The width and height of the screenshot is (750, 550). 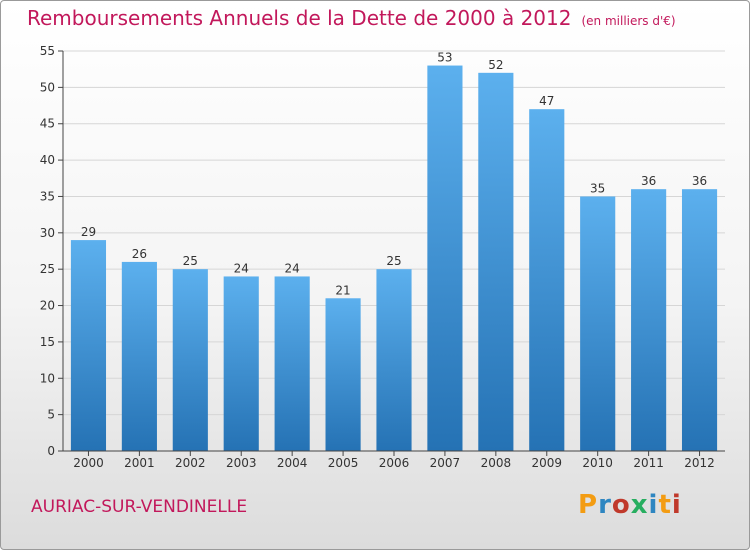 What do you see at coordinates (628, 21) in the screenshot?
I see `unit-label: (en milliers d'€)` at bounding box center [628, 21].